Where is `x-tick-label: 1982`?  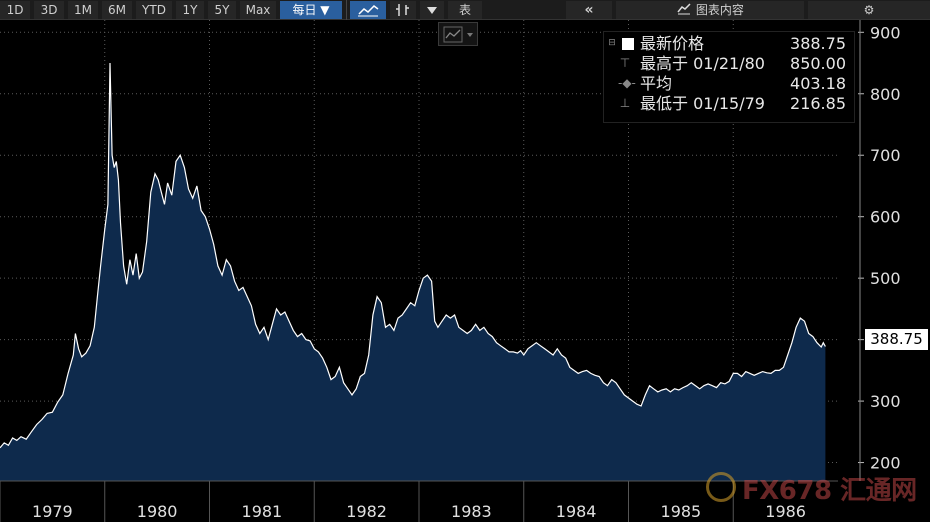 x-tick-label: 1982 is located at coordinates (366, 511).